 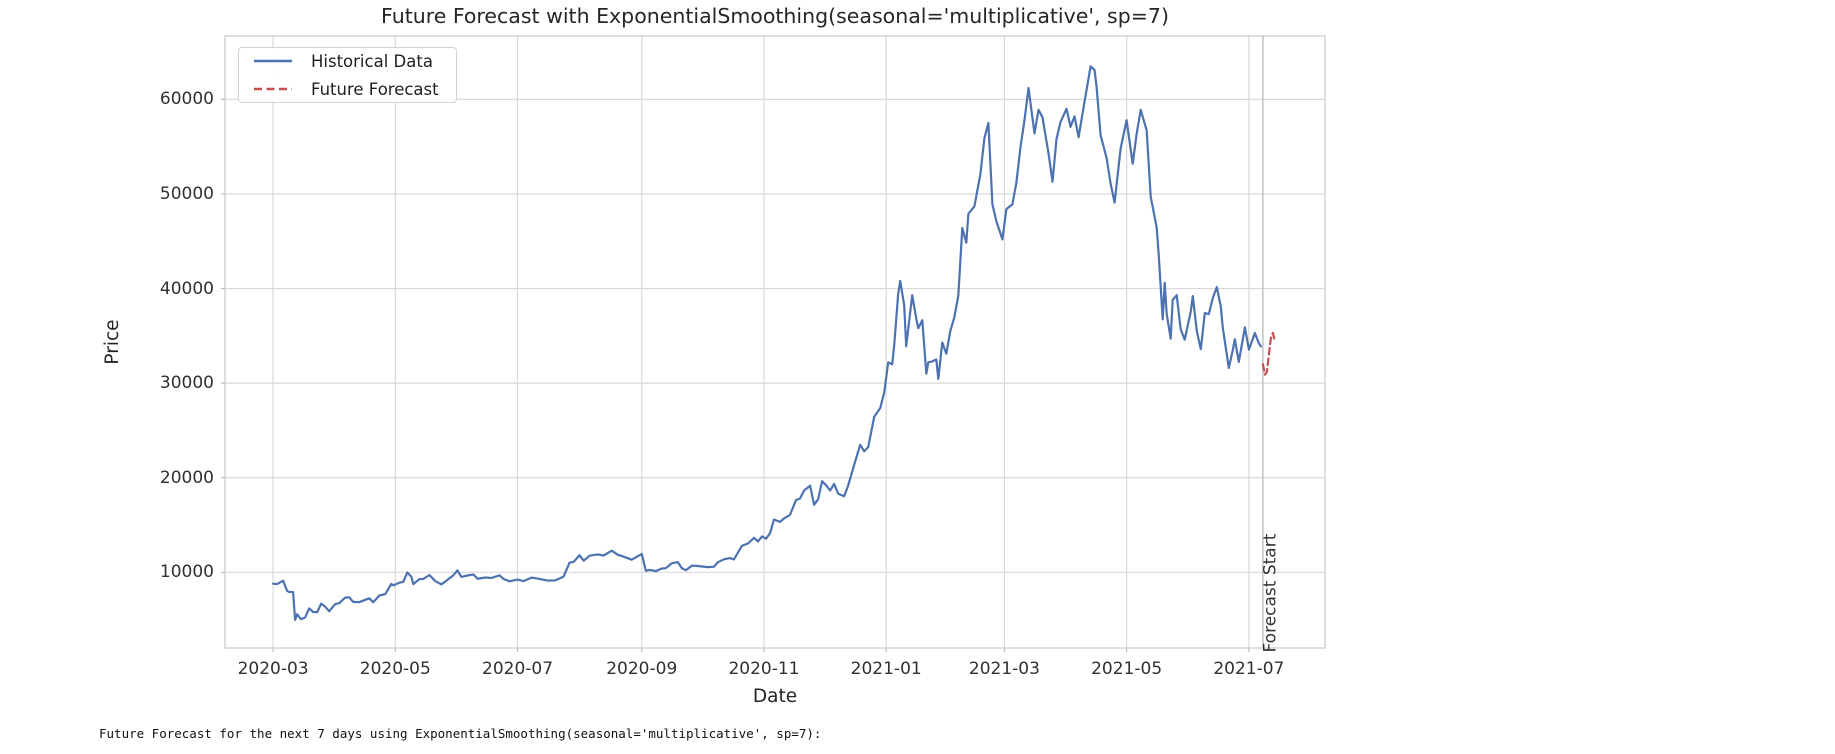 What do you see at coordinates (273, 669) in the screenshot?
I see `x-tick-label: 2020-03` at bounding box center [273, 669].